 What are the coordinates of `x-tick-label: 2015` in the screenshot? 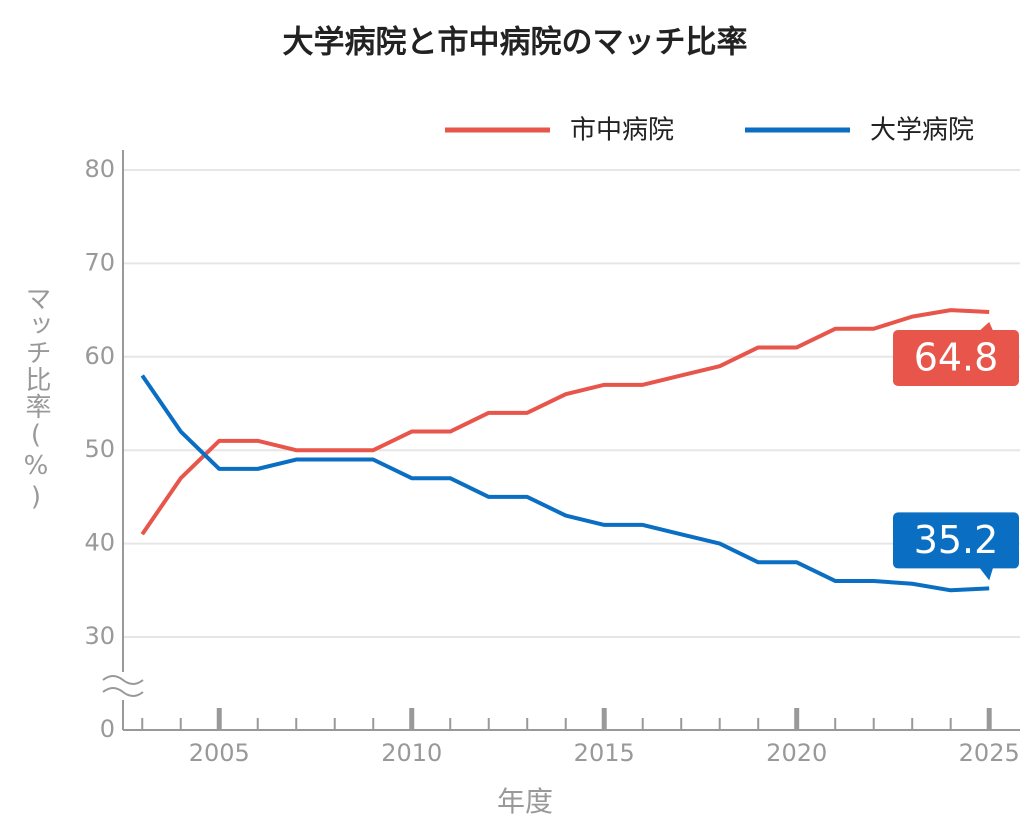 It's located at (604, 753).